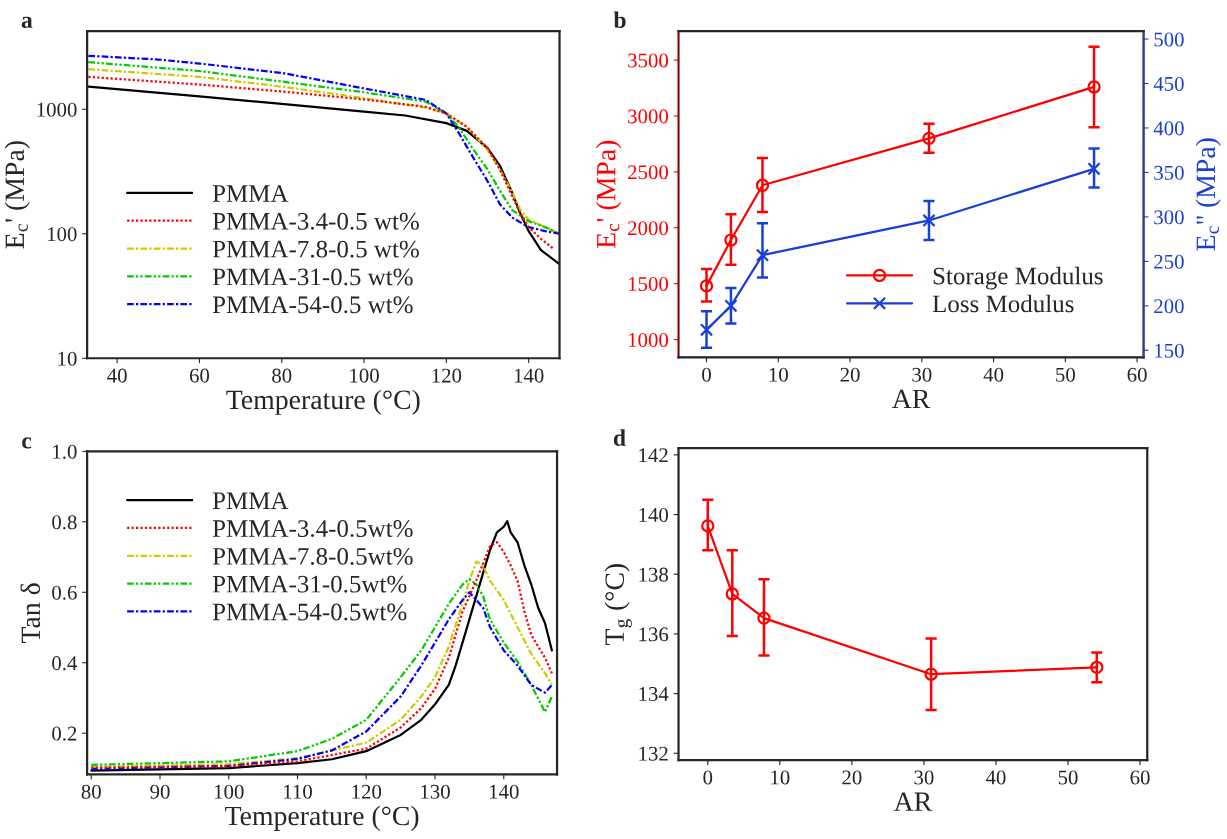 This screenshot has width=1227, height=839. What do you see at coordinates (648, 228) in the screenshot?
I see `y-tick-label: 2000` at bounding box center [648, 228].